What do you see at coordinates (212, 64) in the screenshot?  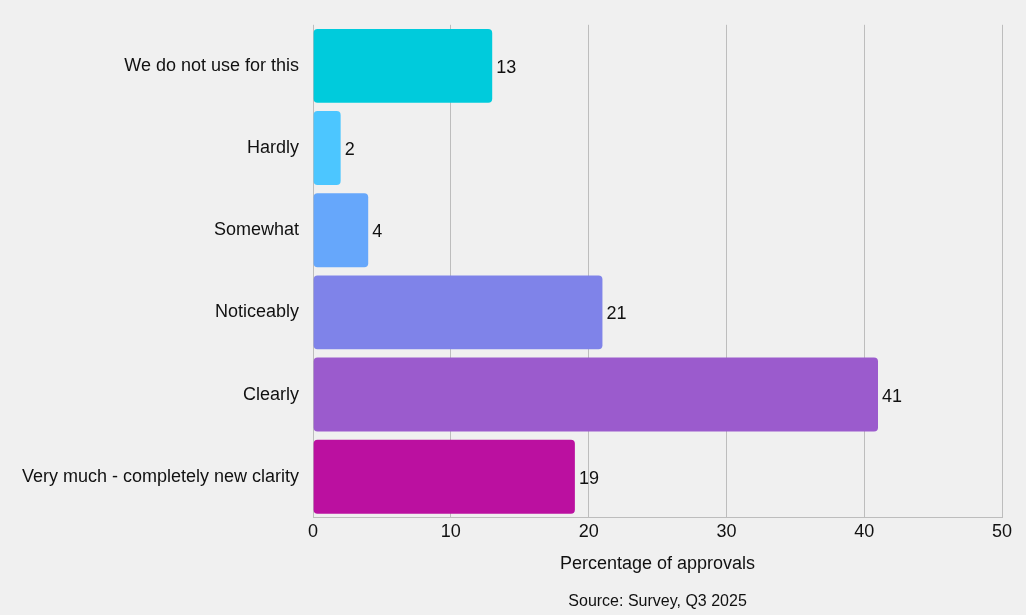 I see `y-tick-label: We do not use for this` at bounding box center [212, 64].